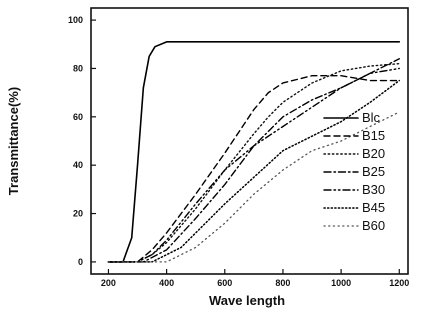  What do you see at coordinates (373, 189) in the screenshot?
I see `legend-label-b30: B30` at bounding box center [373, 189].